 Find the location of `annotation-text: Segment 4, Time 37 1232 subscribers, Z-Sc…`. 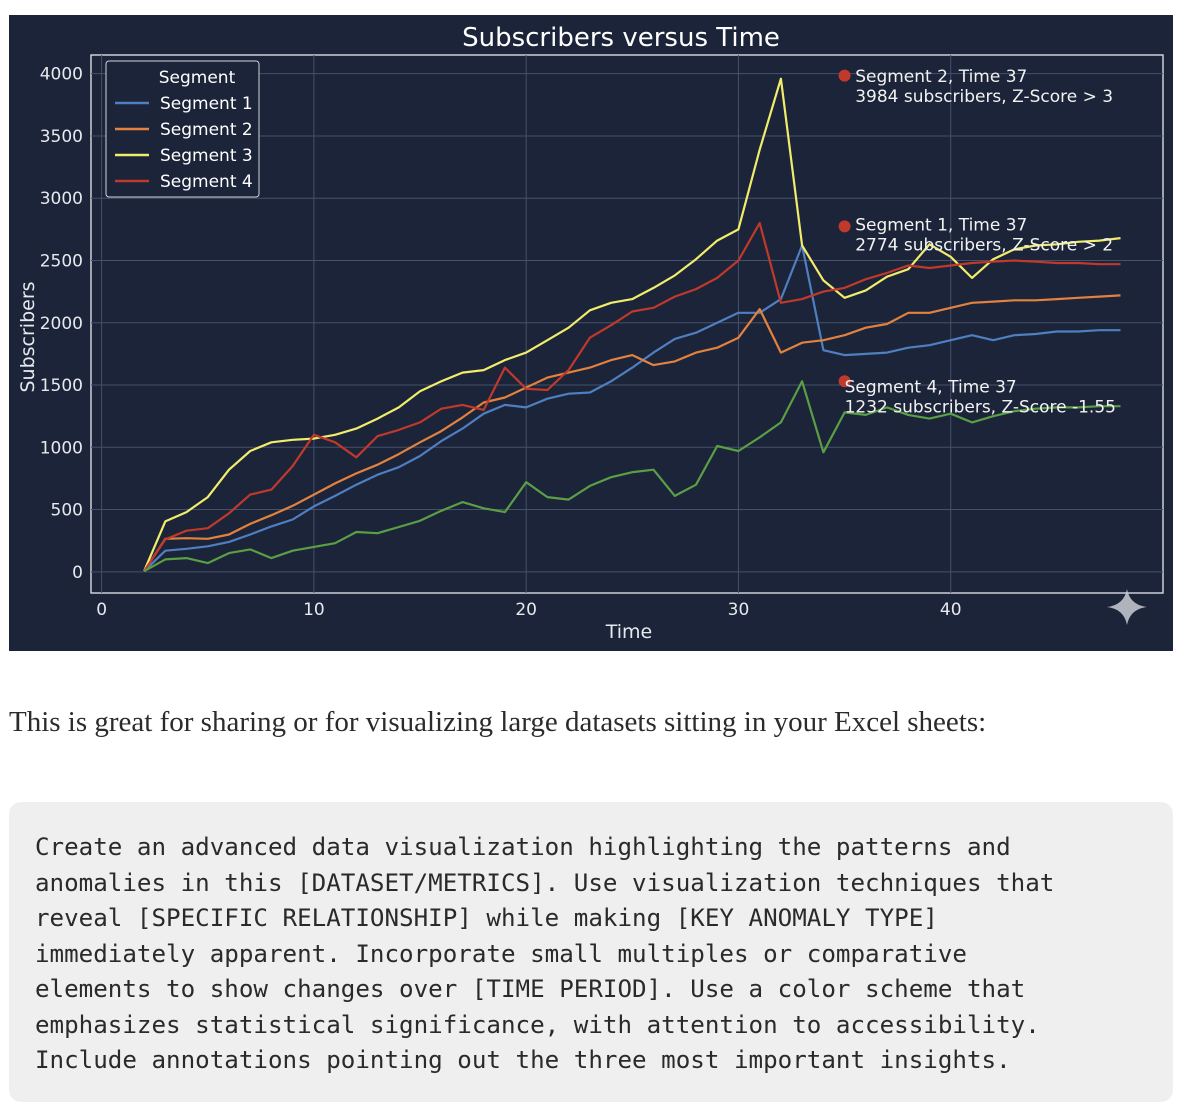

annotation-text: Segment 4, Time 37 1232 subscribers, Z-Sc… is located at coordinates (980, 397).